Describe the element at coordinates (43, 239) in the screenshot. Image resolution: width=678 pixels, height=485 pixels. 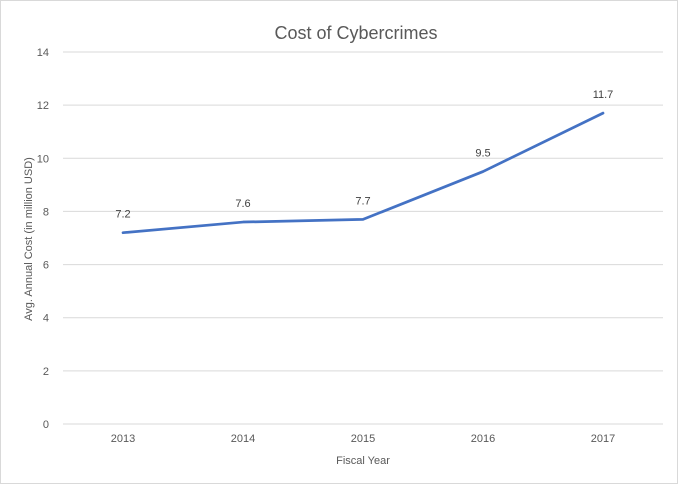
I see `y-axis-ticks: 0 2 4 6 8 10 12 14` at that location.